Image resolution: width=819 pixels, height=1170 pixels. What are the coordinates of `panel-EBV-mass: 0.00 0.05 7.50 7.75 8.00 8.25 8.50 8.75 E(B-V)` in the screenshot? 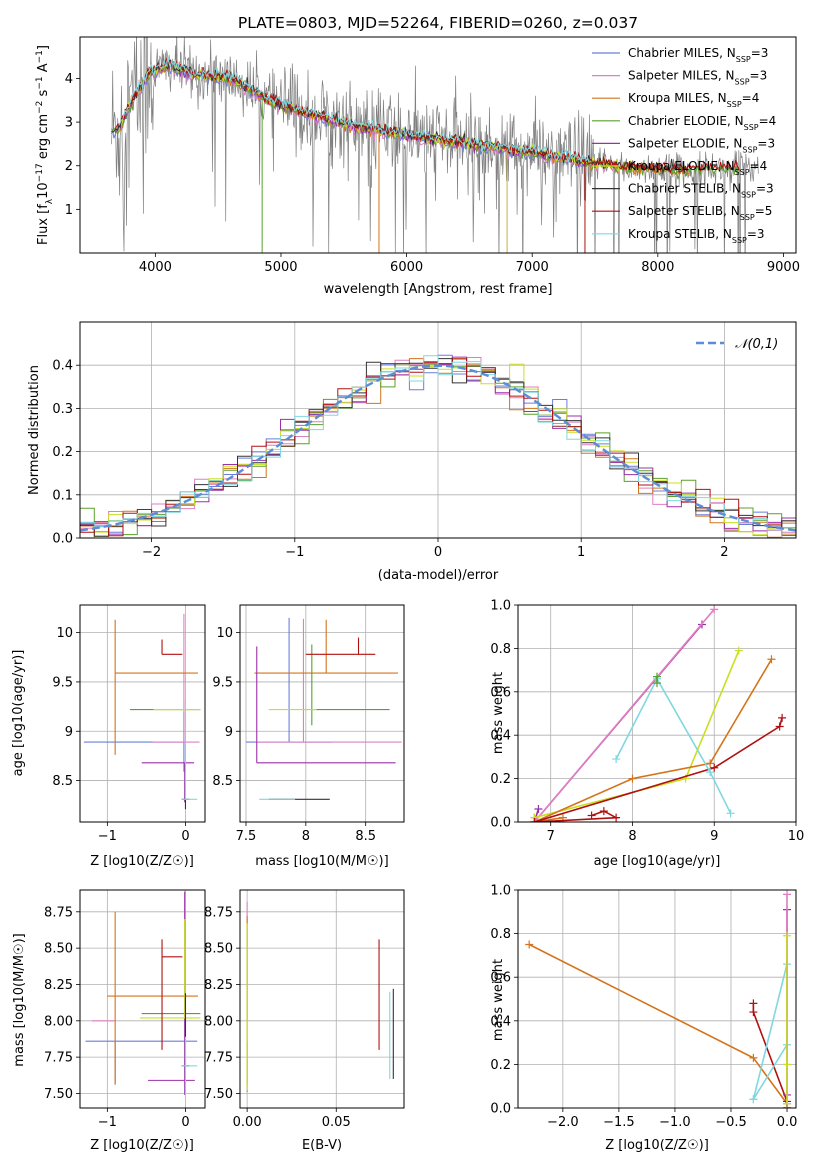 It's located at (304, 1021).